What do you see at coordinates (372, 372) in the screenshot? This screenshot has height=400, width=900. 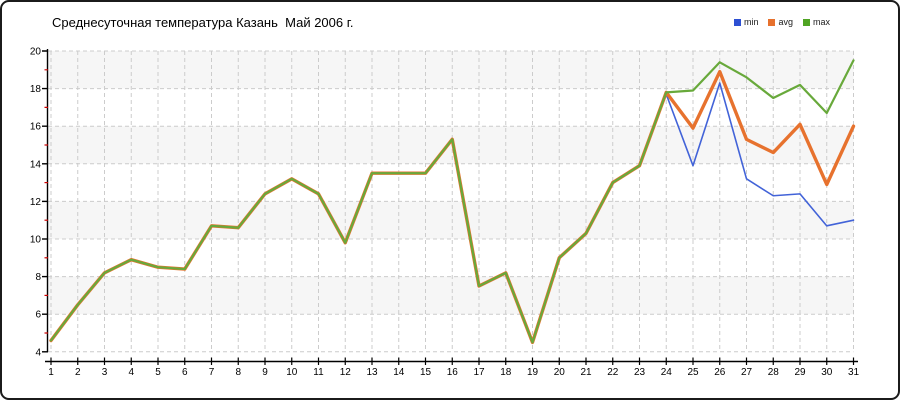 I see `svg-text: 13` at bounding box center [372, 372].